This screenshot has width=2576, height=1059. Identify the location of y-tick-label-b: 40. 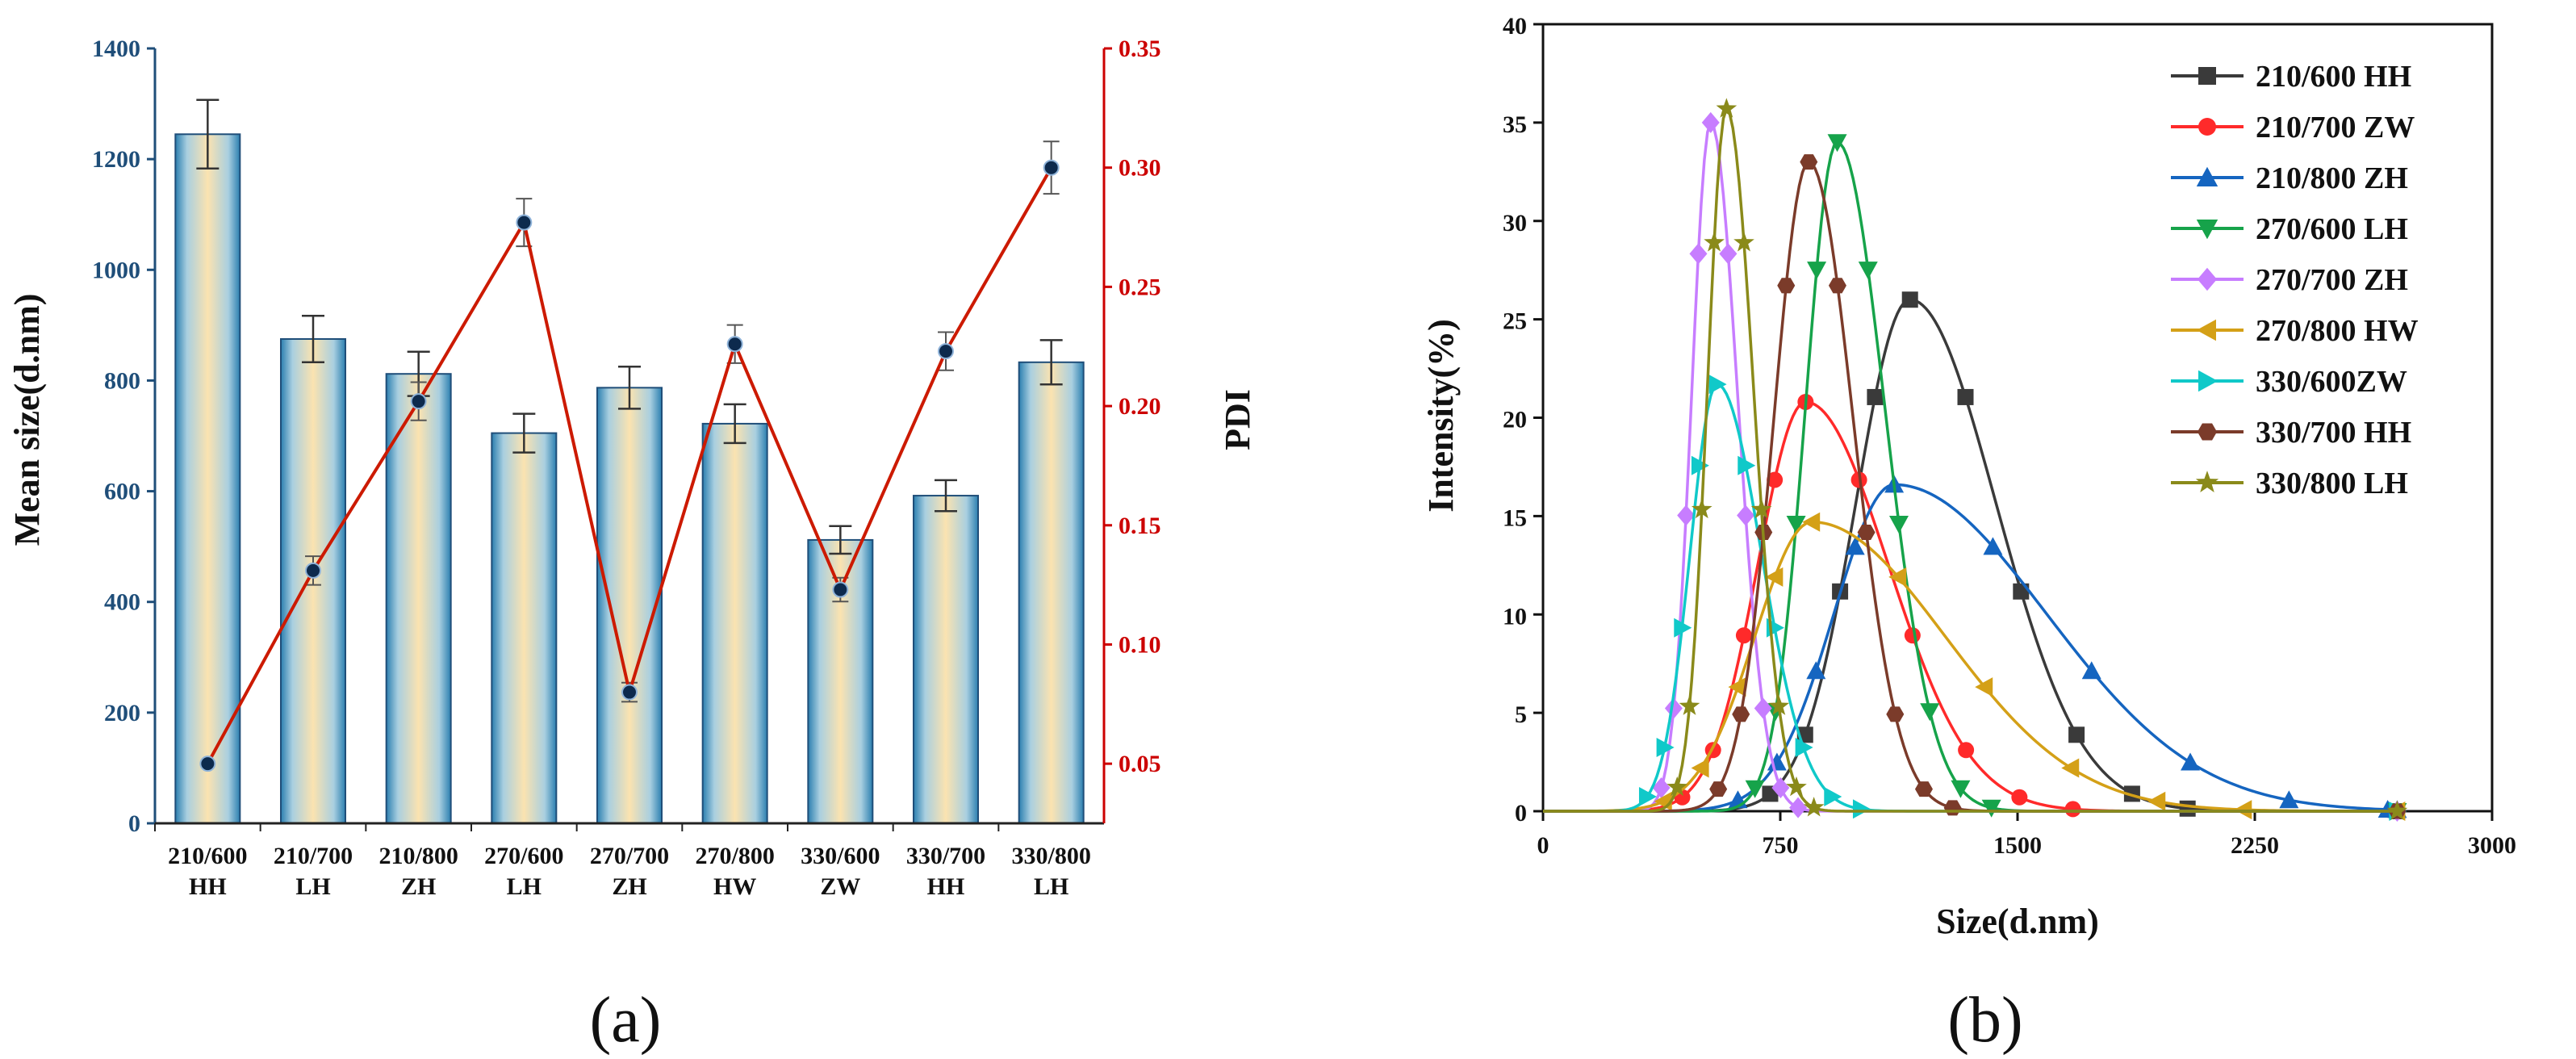
(1515, 26).